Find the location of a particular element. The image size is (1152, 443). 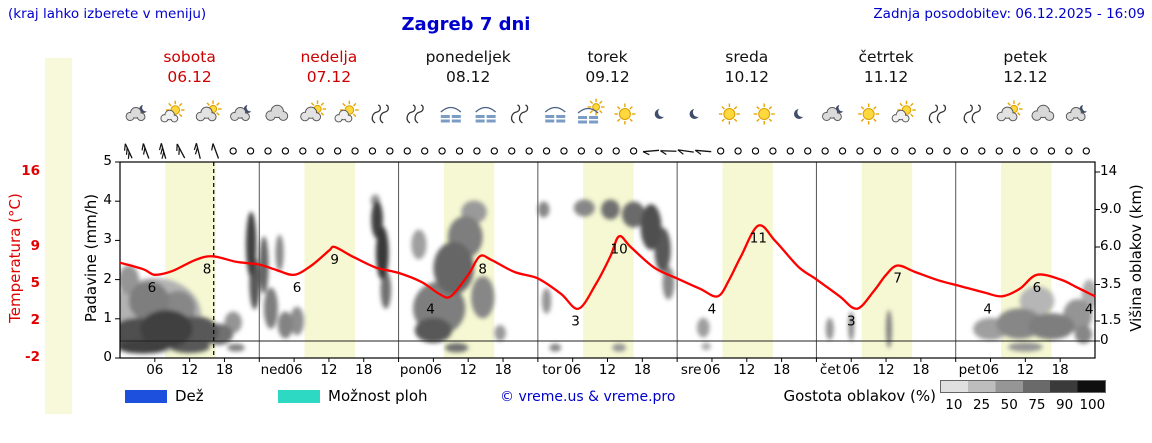

temperature-point-label: 7 is located at coordinates (897, 279).